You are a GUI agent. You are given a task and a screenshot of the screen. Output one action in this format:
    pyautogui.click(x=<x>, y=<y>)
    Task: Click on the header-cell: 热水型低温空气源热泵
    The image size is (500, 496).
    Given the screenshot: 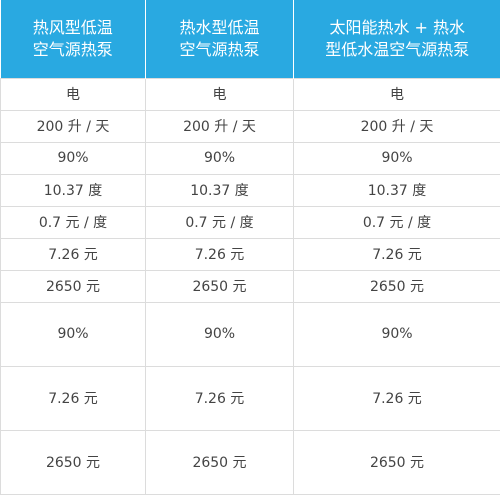 What is the action you would take?
    pyautogui.click(x=219, y=39)
    